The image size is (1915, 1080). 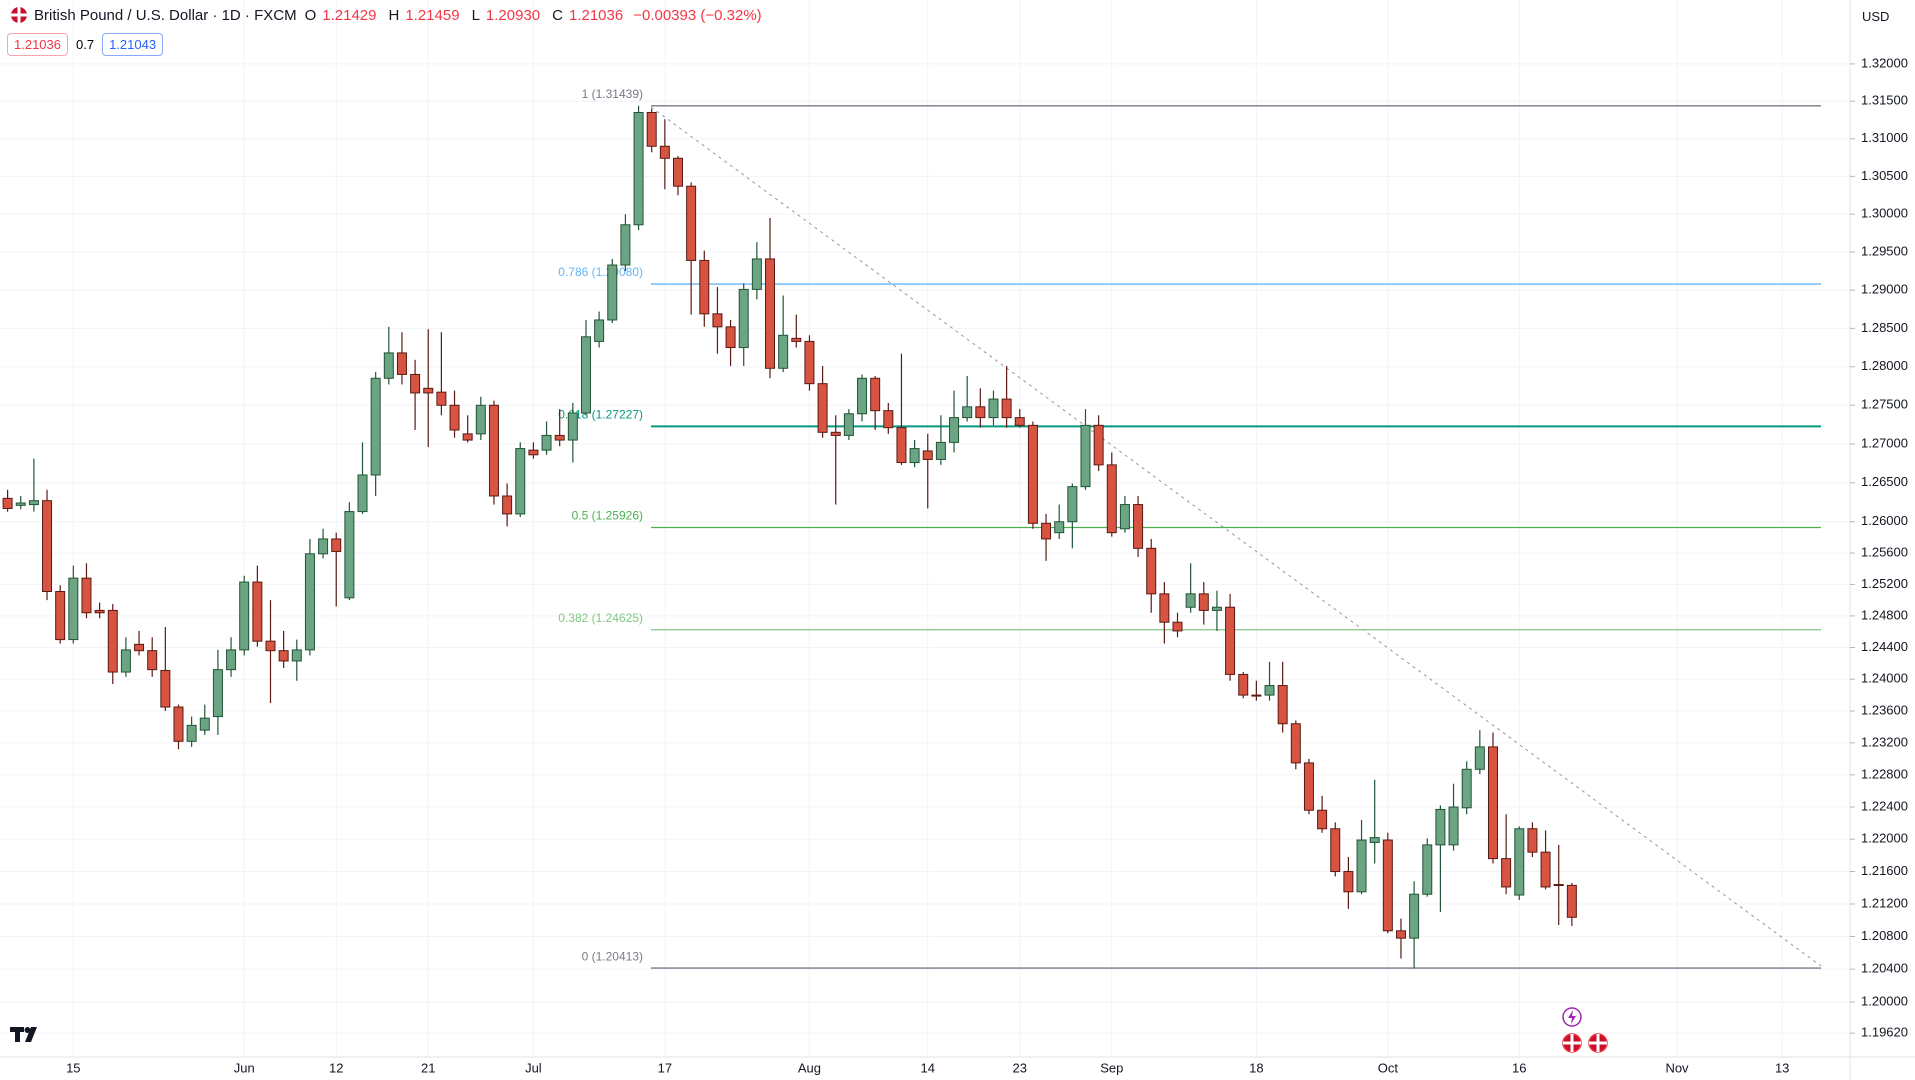 I want to click on currency: USD, so click(x=1876, y=16).